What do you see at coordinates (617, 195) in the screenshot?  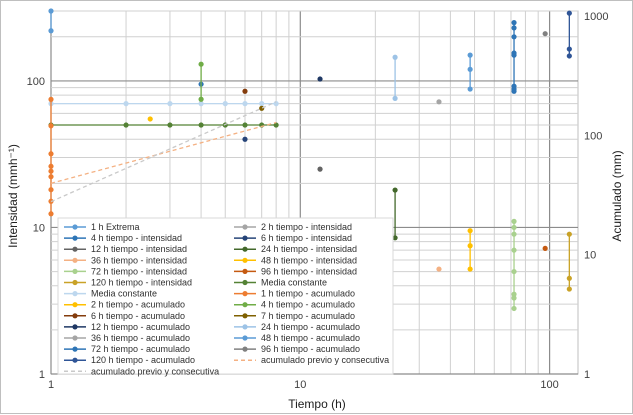 I see `y2-axis-label: Acumulado (mm)` at bounding box center [617, 195].